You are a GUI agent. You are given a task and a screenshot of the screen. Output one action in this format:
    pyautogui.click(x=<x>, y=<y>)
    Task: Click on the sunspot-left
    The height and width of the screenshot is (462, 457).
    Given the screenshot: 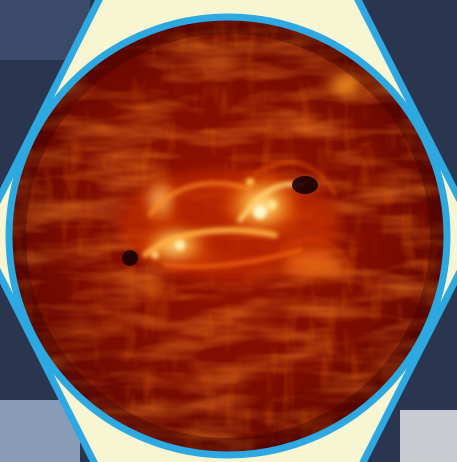 What is the action you would take?
    pyautogui.click(x=130, y=258)
    